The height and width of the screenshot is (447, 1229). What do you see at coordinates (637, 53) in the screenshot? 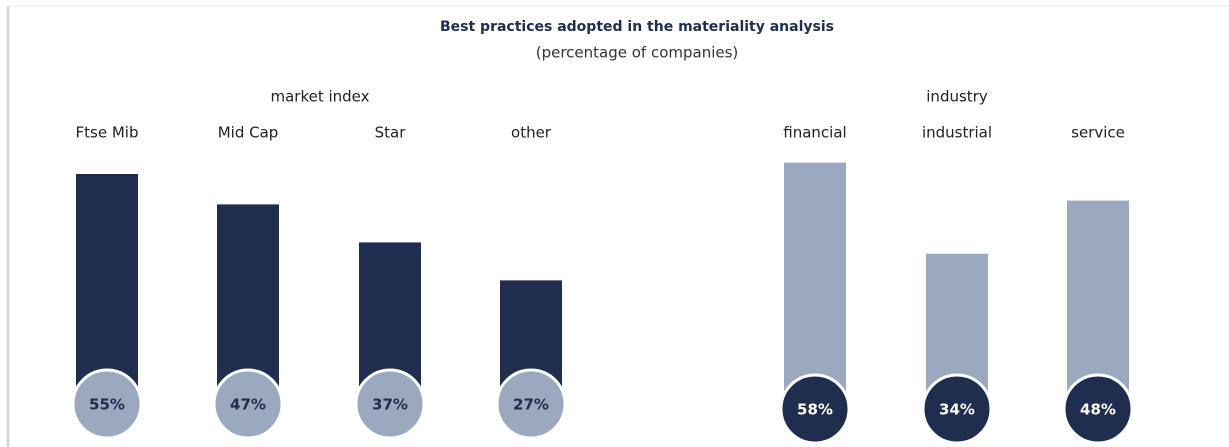
I see `chart-subtitle: (percentage of companies)` at bounding box center [637, 53].